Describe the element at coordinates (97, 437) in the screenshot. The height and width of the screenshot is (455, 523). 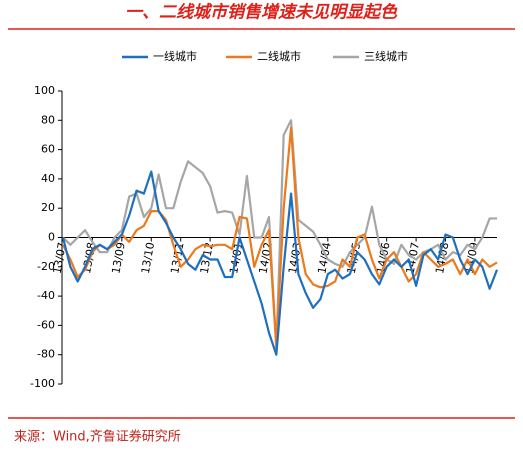
I see `source-note: 来源：Wind,齐鲁证券研究所` at that location.